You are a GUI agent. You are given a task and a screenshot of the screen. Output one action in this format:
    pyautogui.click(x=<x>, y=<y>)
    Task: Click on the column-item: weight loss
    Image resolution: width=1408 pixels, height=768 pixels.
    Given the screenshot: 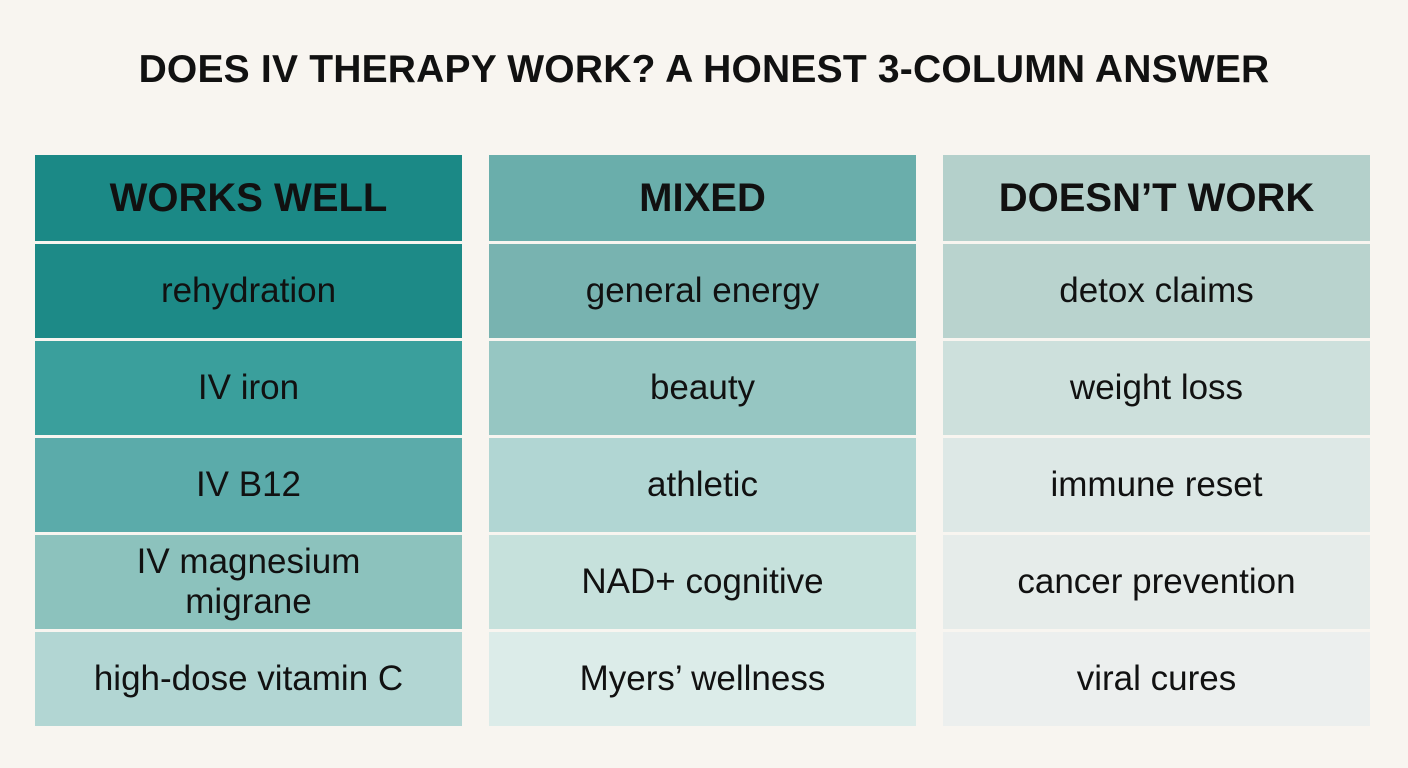 What is the action you would take?
    pyautogui.click(x=1156, y=388)
    